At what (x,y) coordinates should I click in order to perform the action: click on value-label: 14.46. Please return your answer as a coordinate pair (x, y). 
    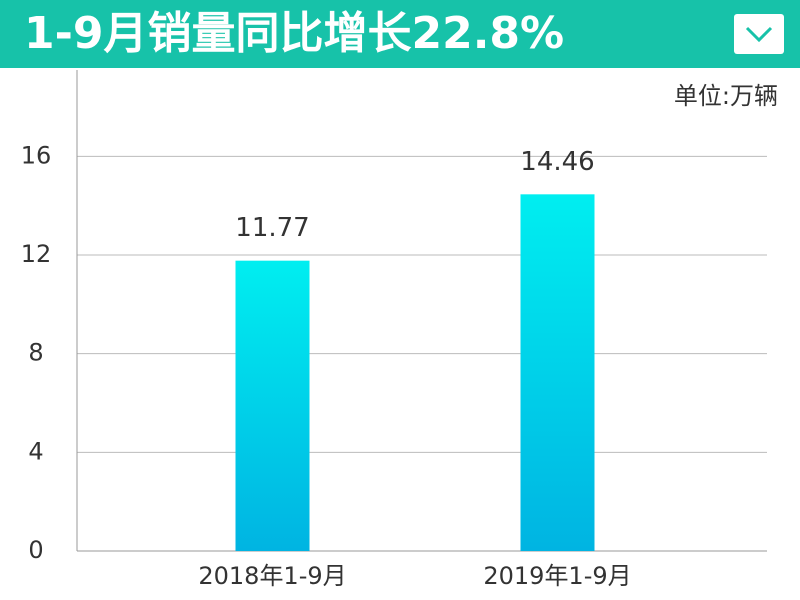
    Looking at the image, I should click on (557, 162).